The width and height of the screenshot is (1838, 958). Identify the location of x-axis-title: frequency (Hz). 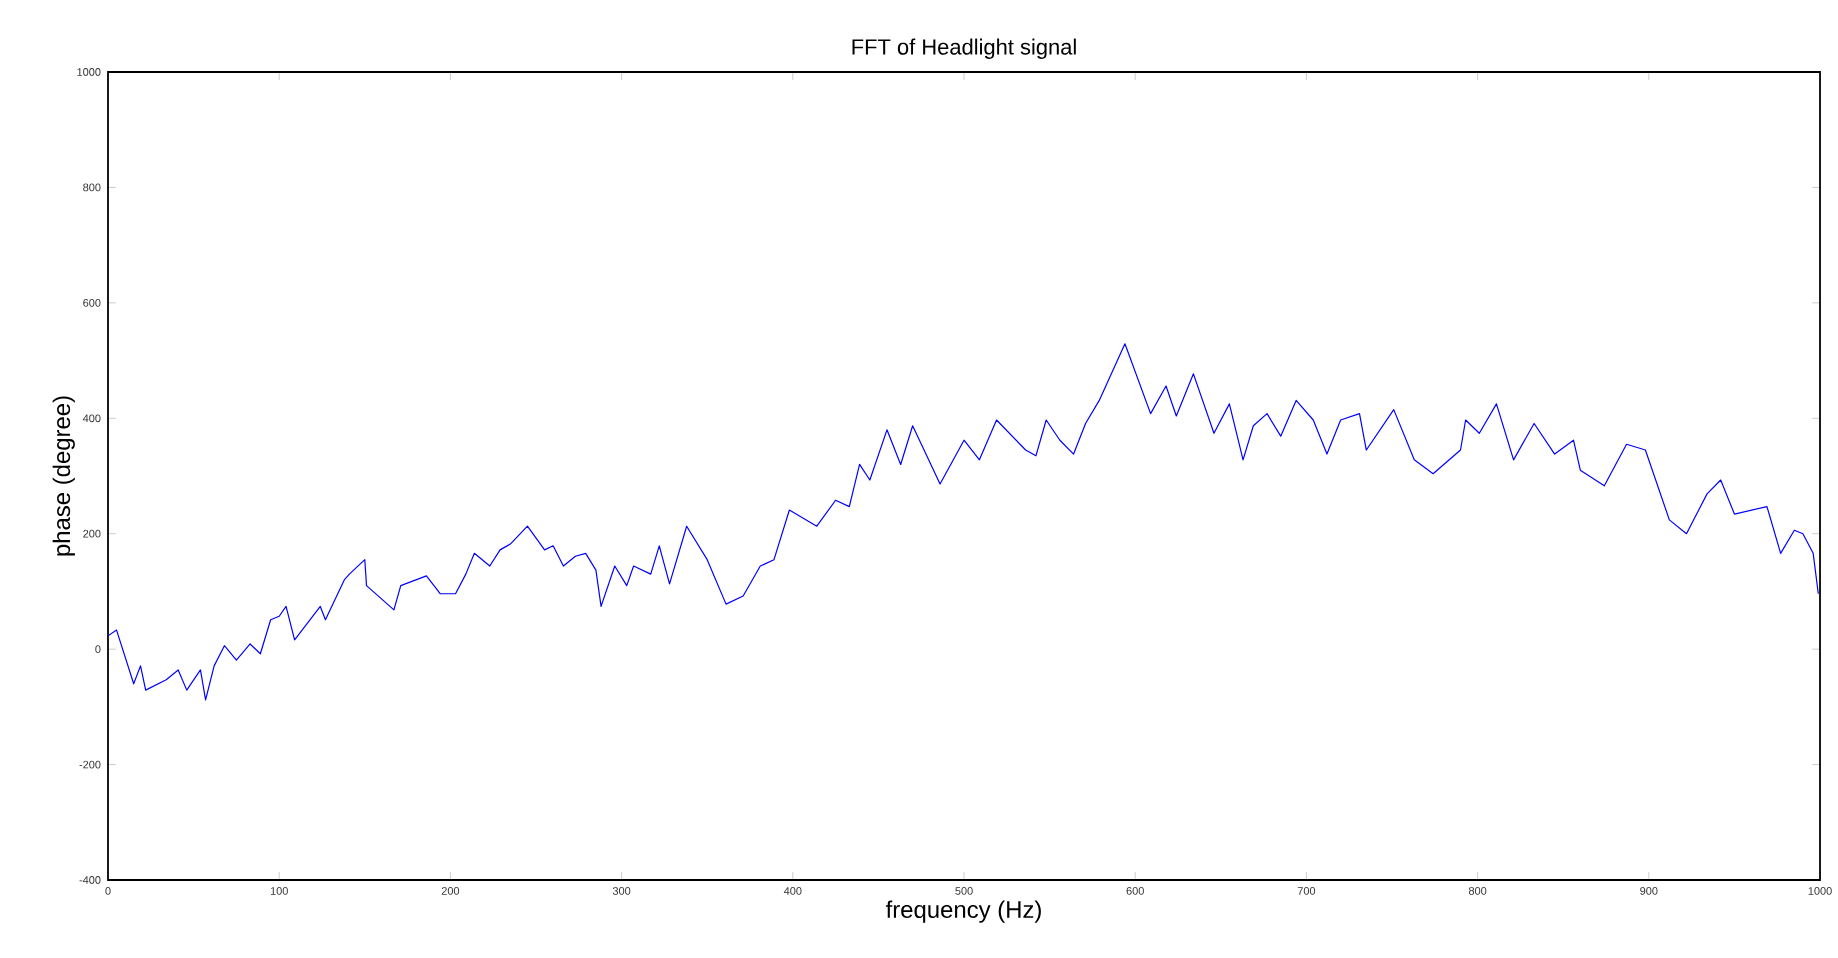
(963, 911).